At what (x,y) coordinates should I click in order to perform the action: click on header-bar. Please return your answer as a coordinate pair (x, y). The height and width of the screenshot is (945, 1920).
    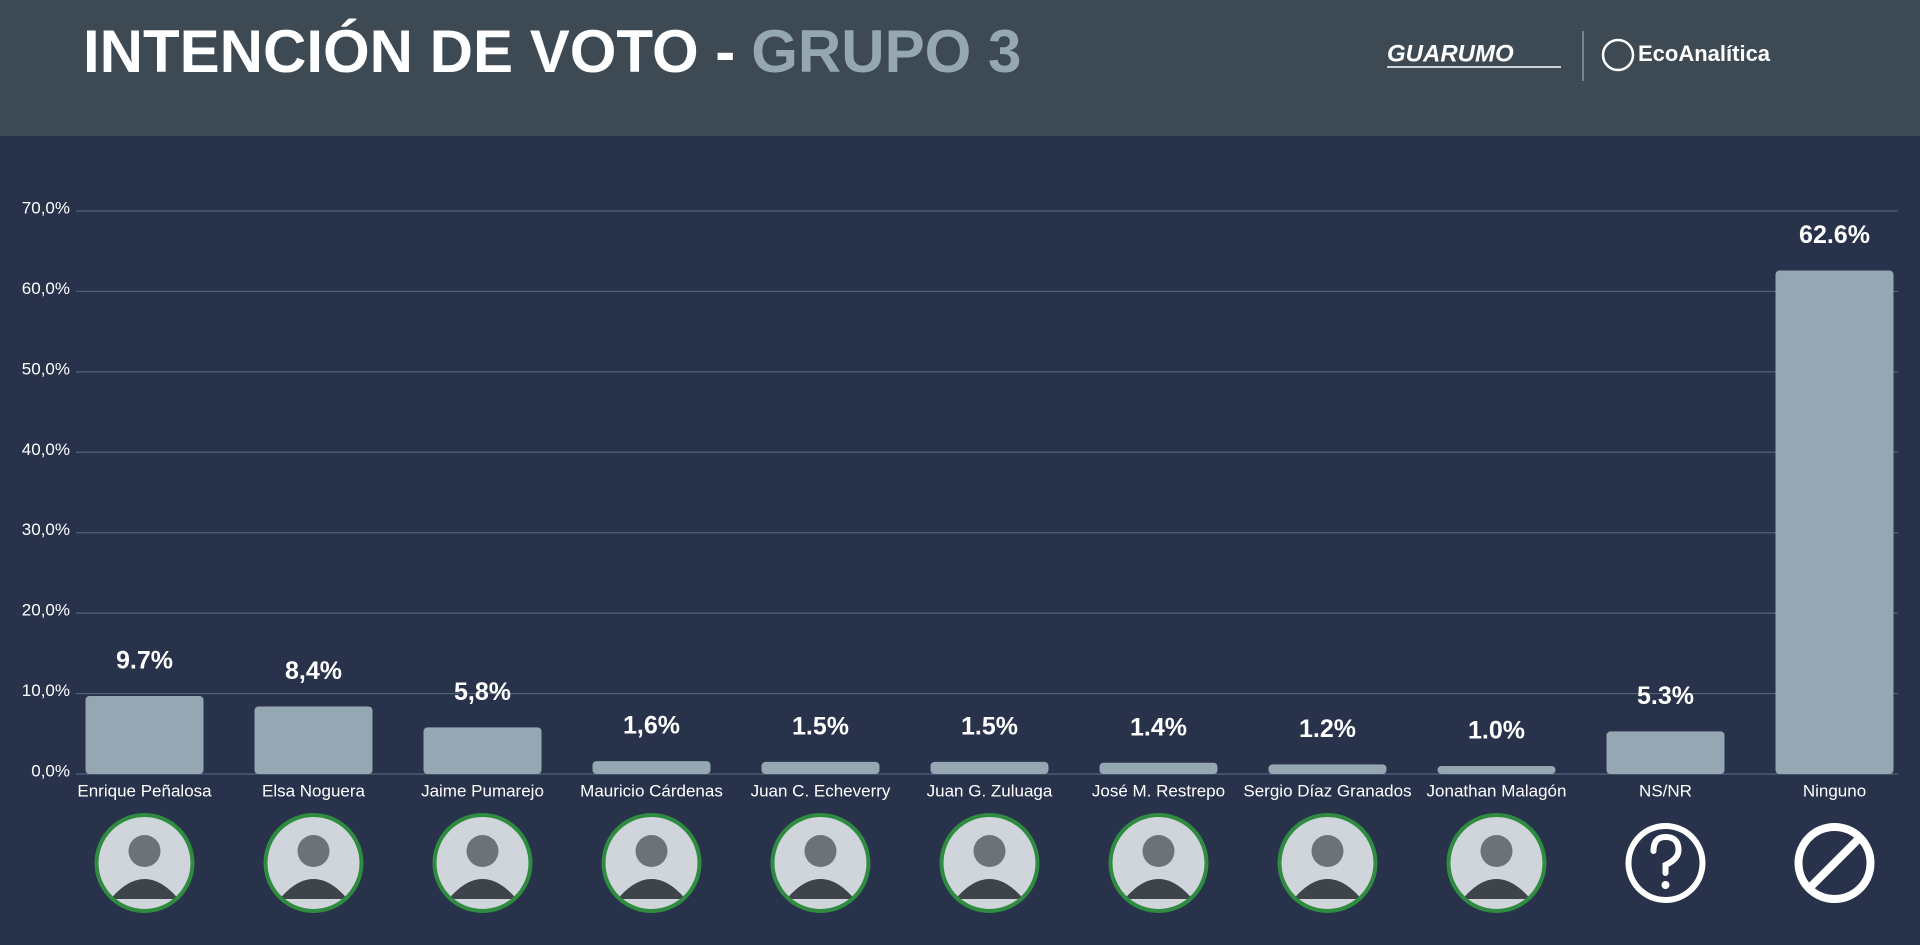
    Looking at the image, I should click on (960, 68).